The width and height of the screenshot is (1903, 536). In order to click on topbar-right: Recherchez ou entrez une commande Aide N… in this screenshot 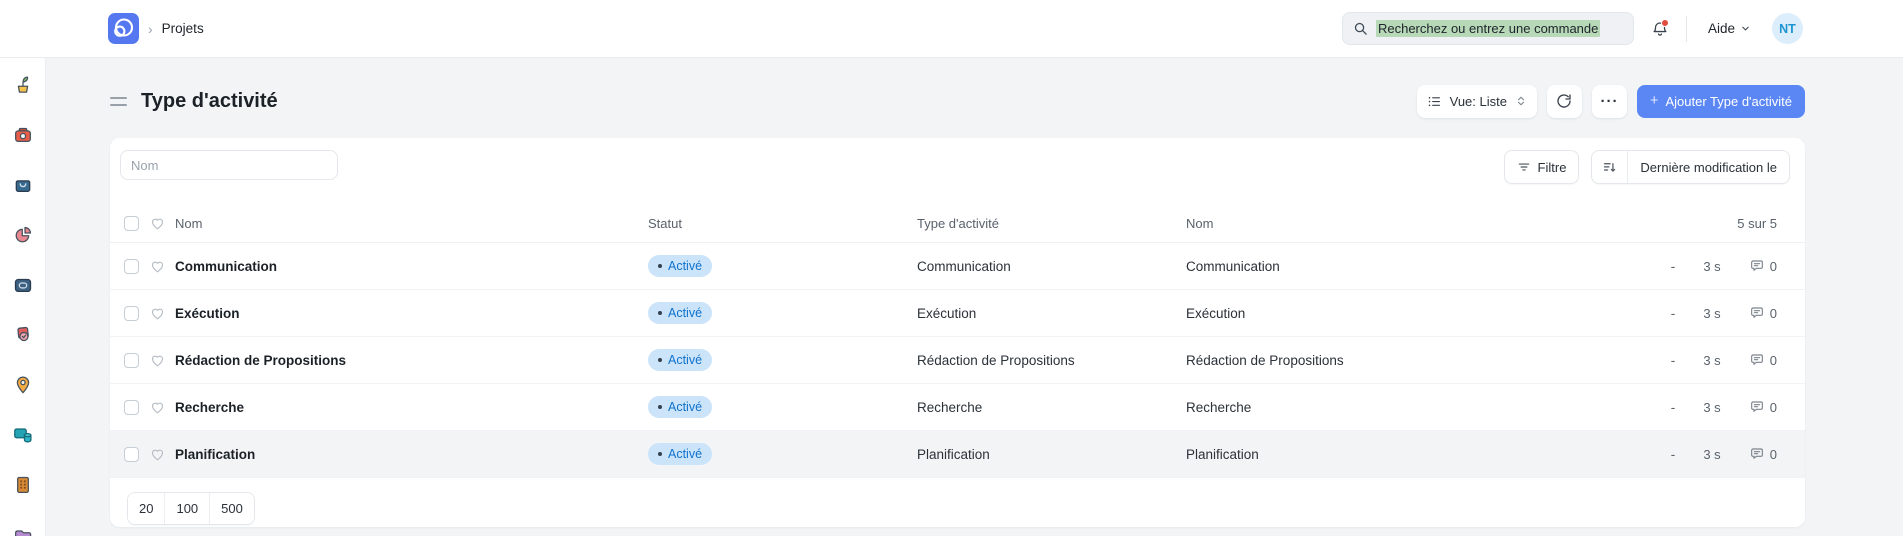, I will do `click(1572, 28)`.